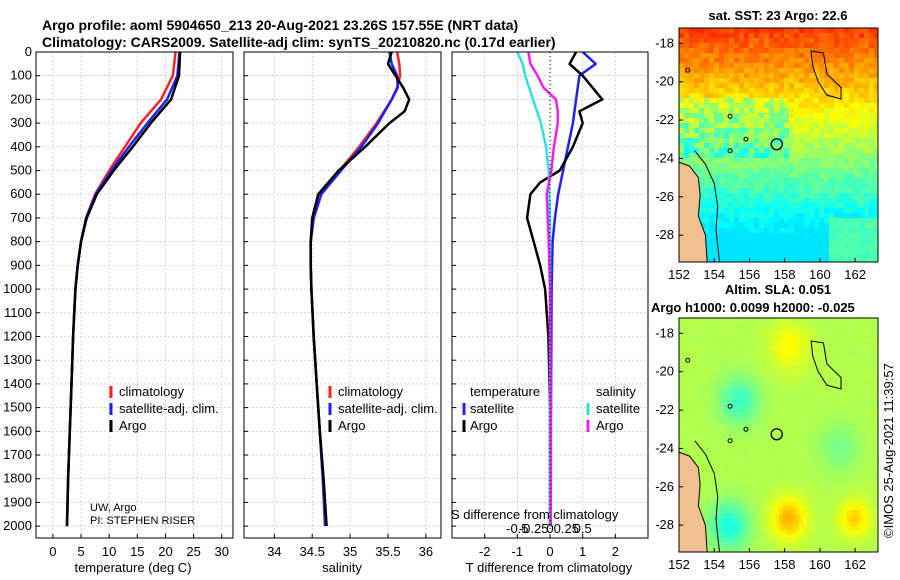 The image size is (900, 580). I want to click on y-tick-label: 1300, so click(17, 359).